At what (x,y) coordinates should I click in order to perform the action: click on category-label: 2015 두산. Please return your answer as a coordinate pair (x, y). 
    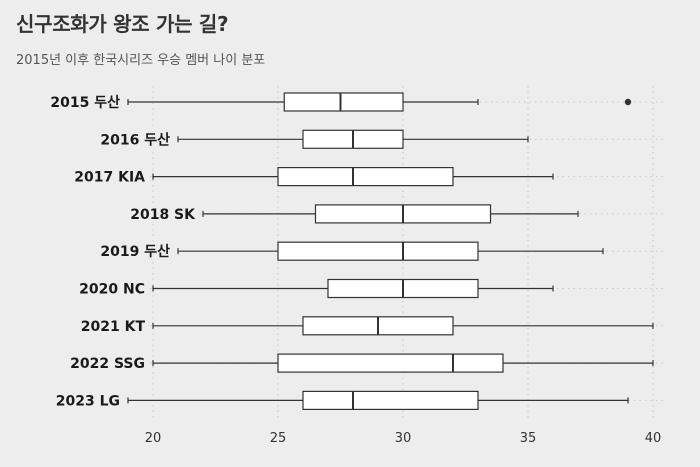
    Looking at the image, I should click on (85, 102).